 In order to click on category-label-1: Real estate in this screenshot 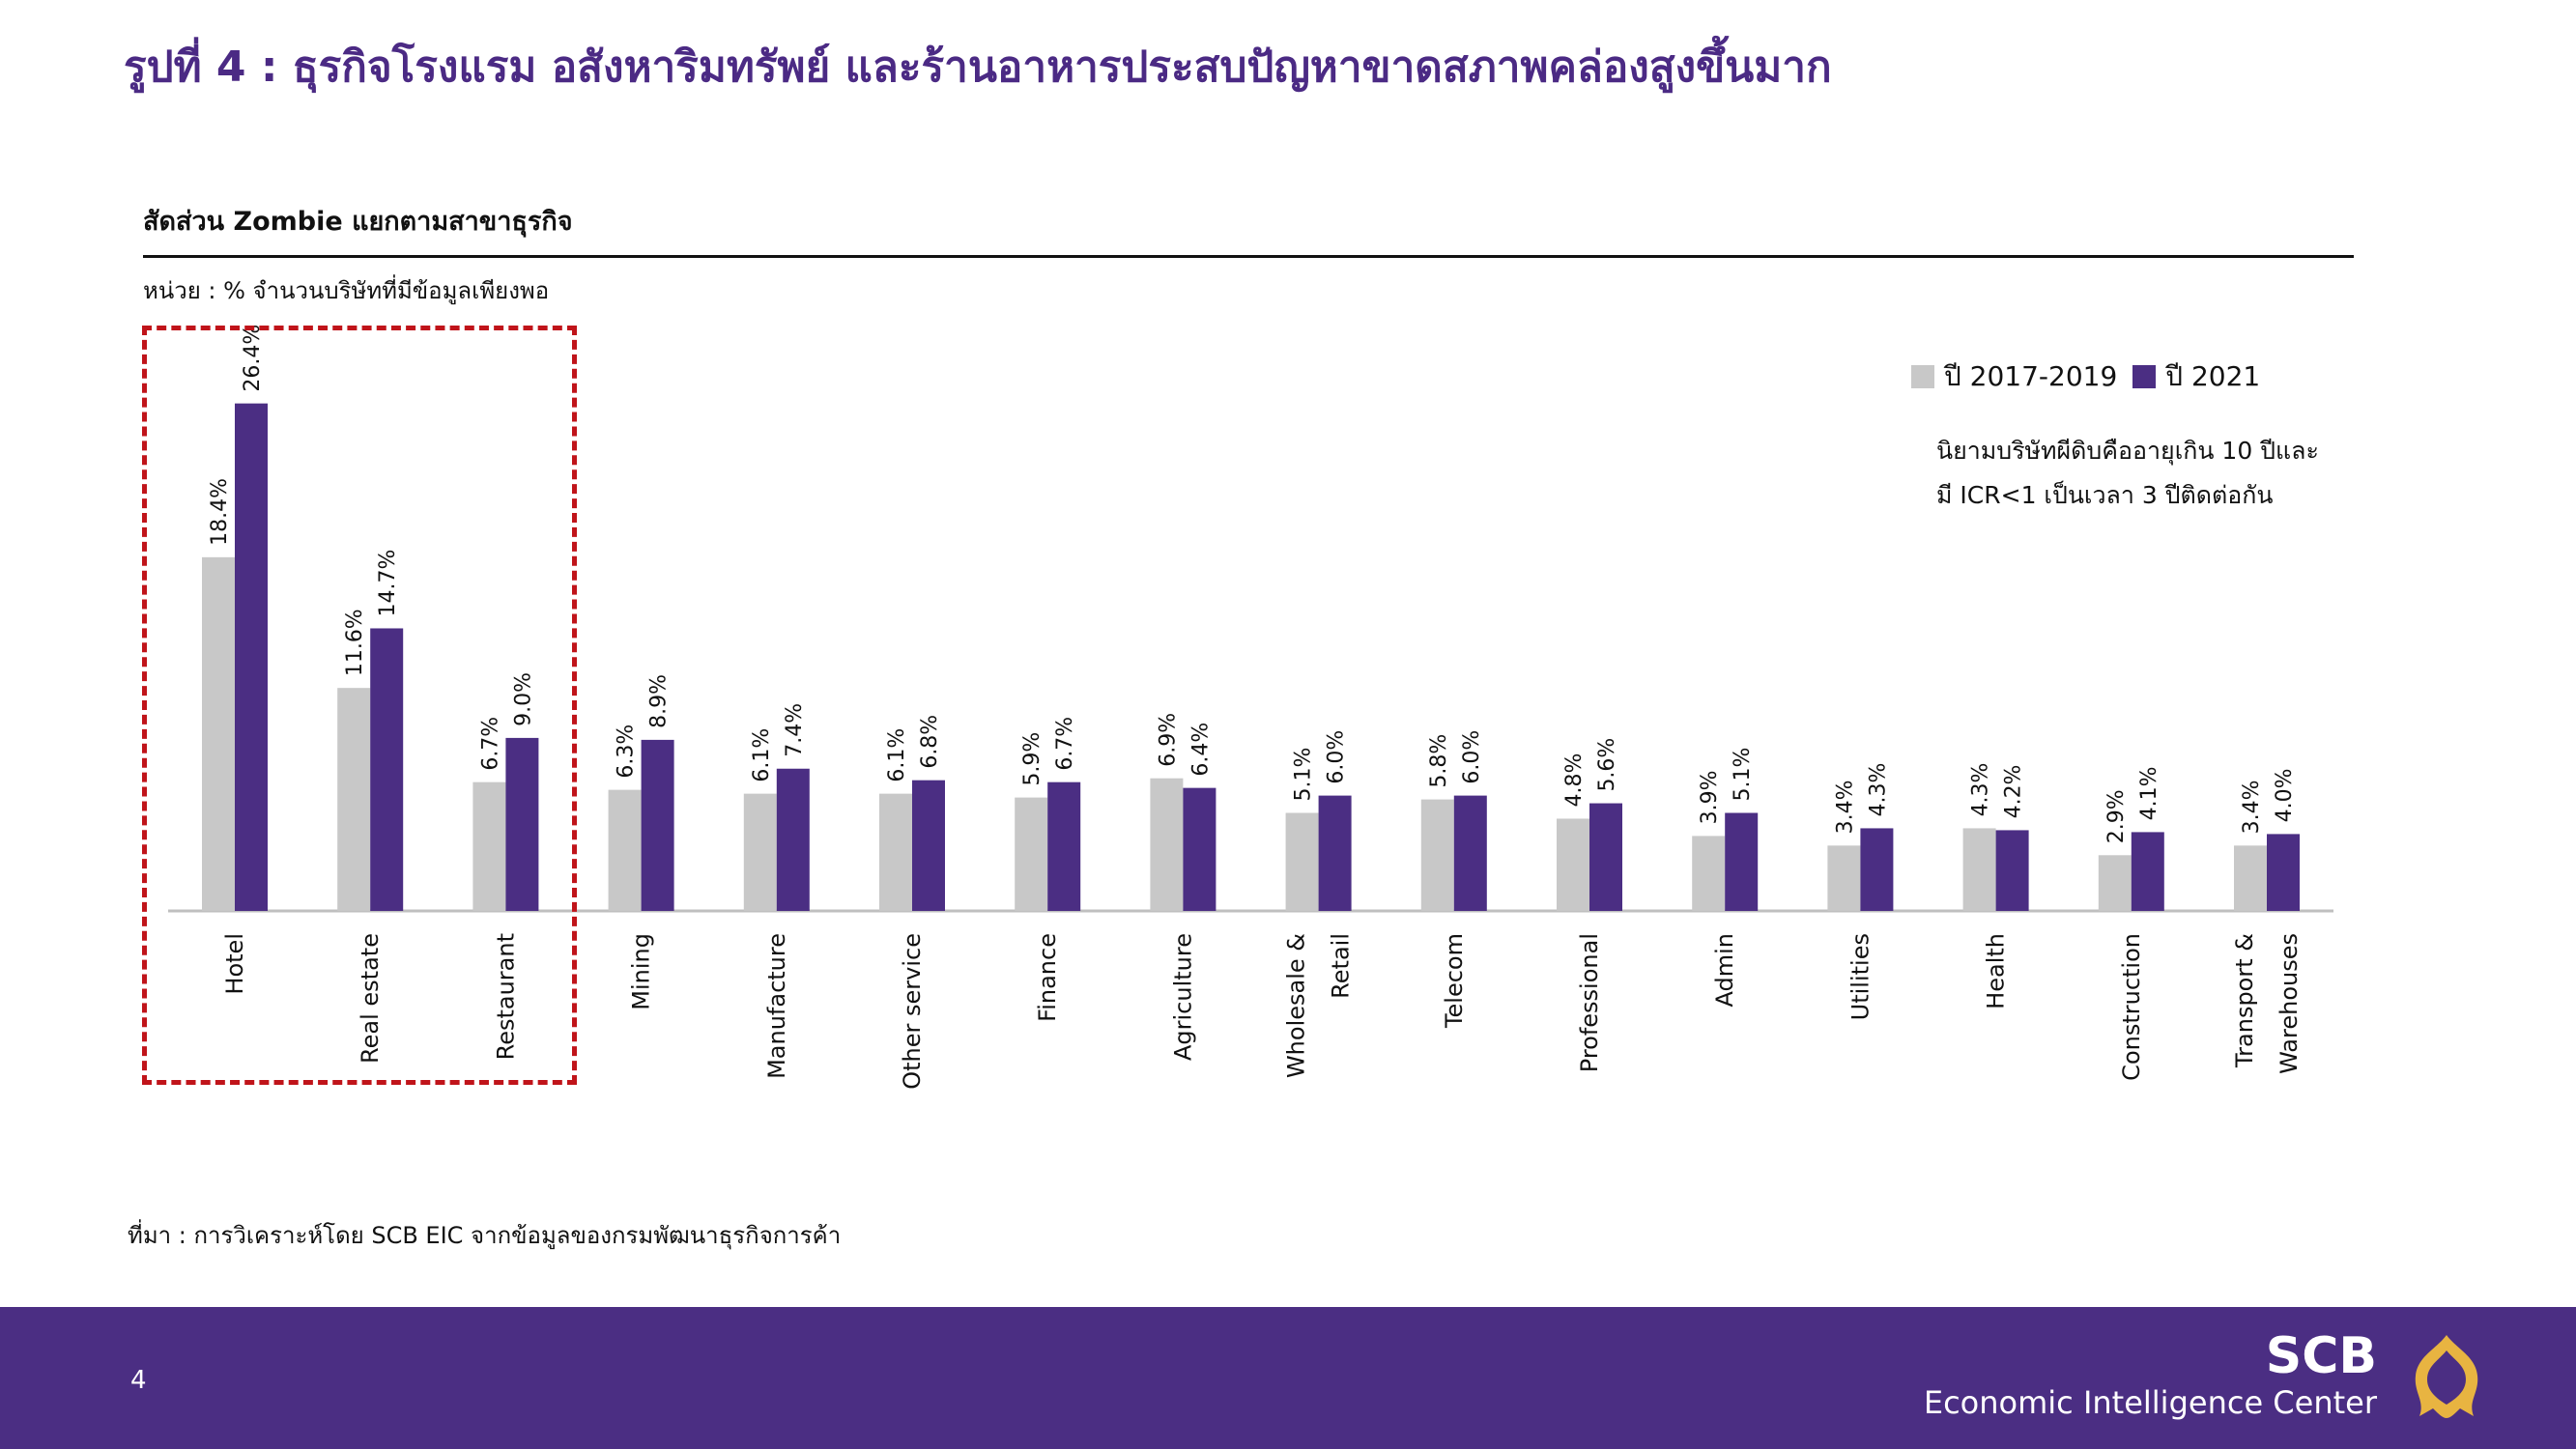, I will do `click(371, 998)`.